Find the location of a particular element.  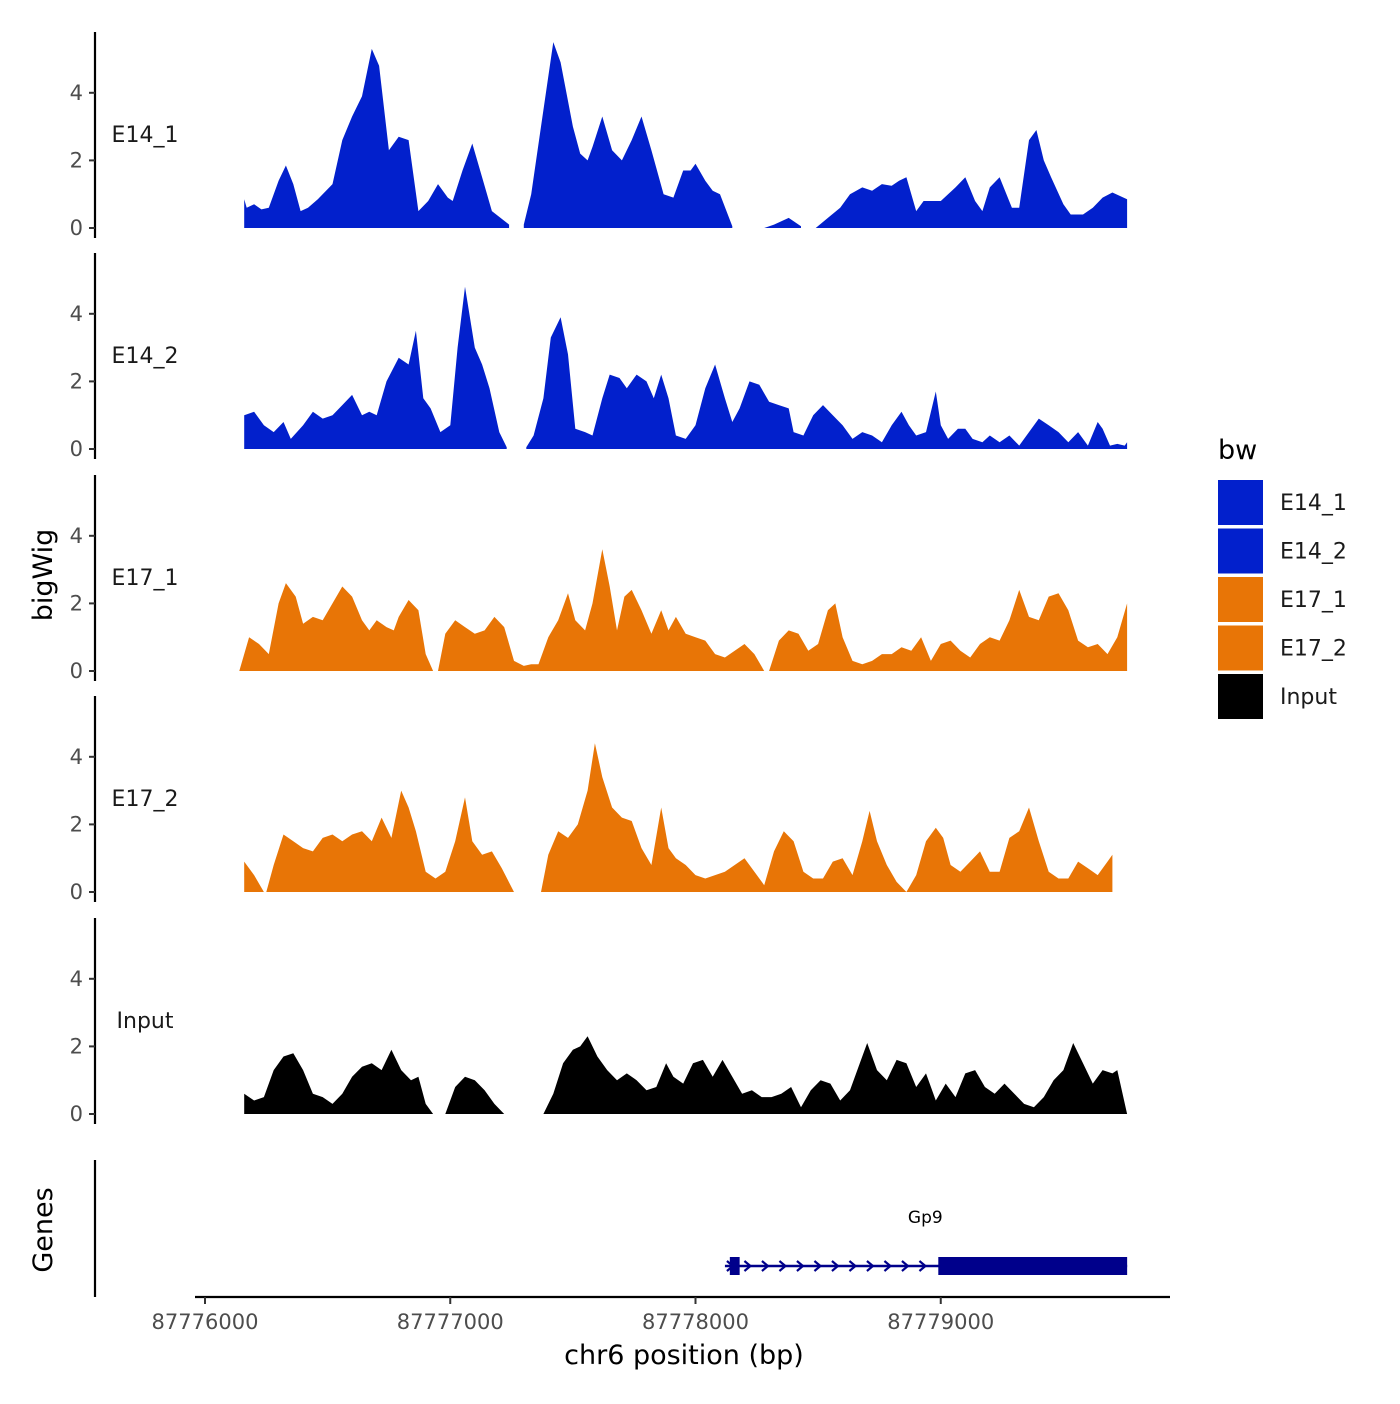

track-input: 0 2 4 Input is located at coordinates (599, 1022).